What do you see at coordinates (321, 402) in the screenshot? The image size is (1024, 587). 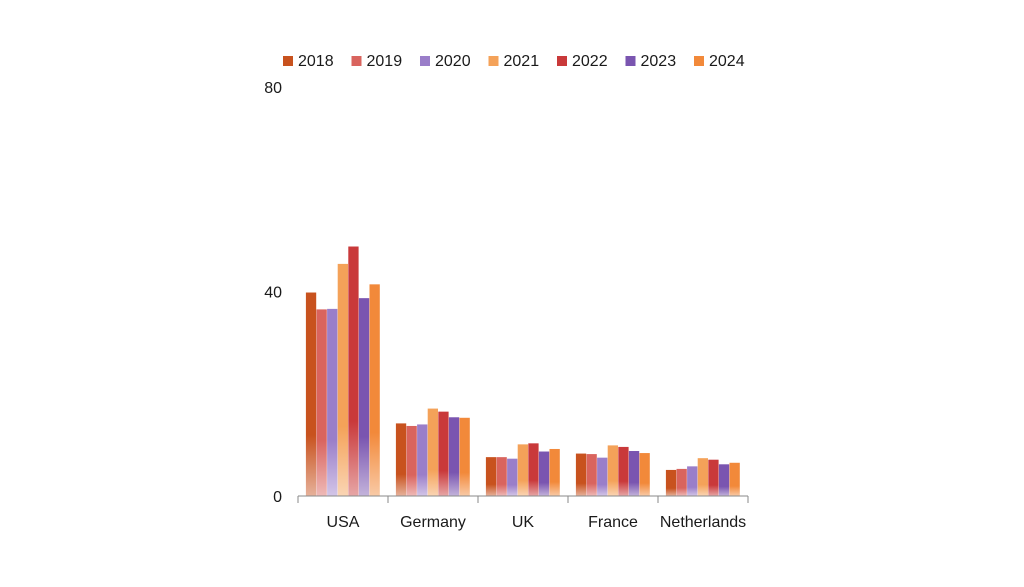 I see `bar-usa-2019` at bounding box center [321, 402].